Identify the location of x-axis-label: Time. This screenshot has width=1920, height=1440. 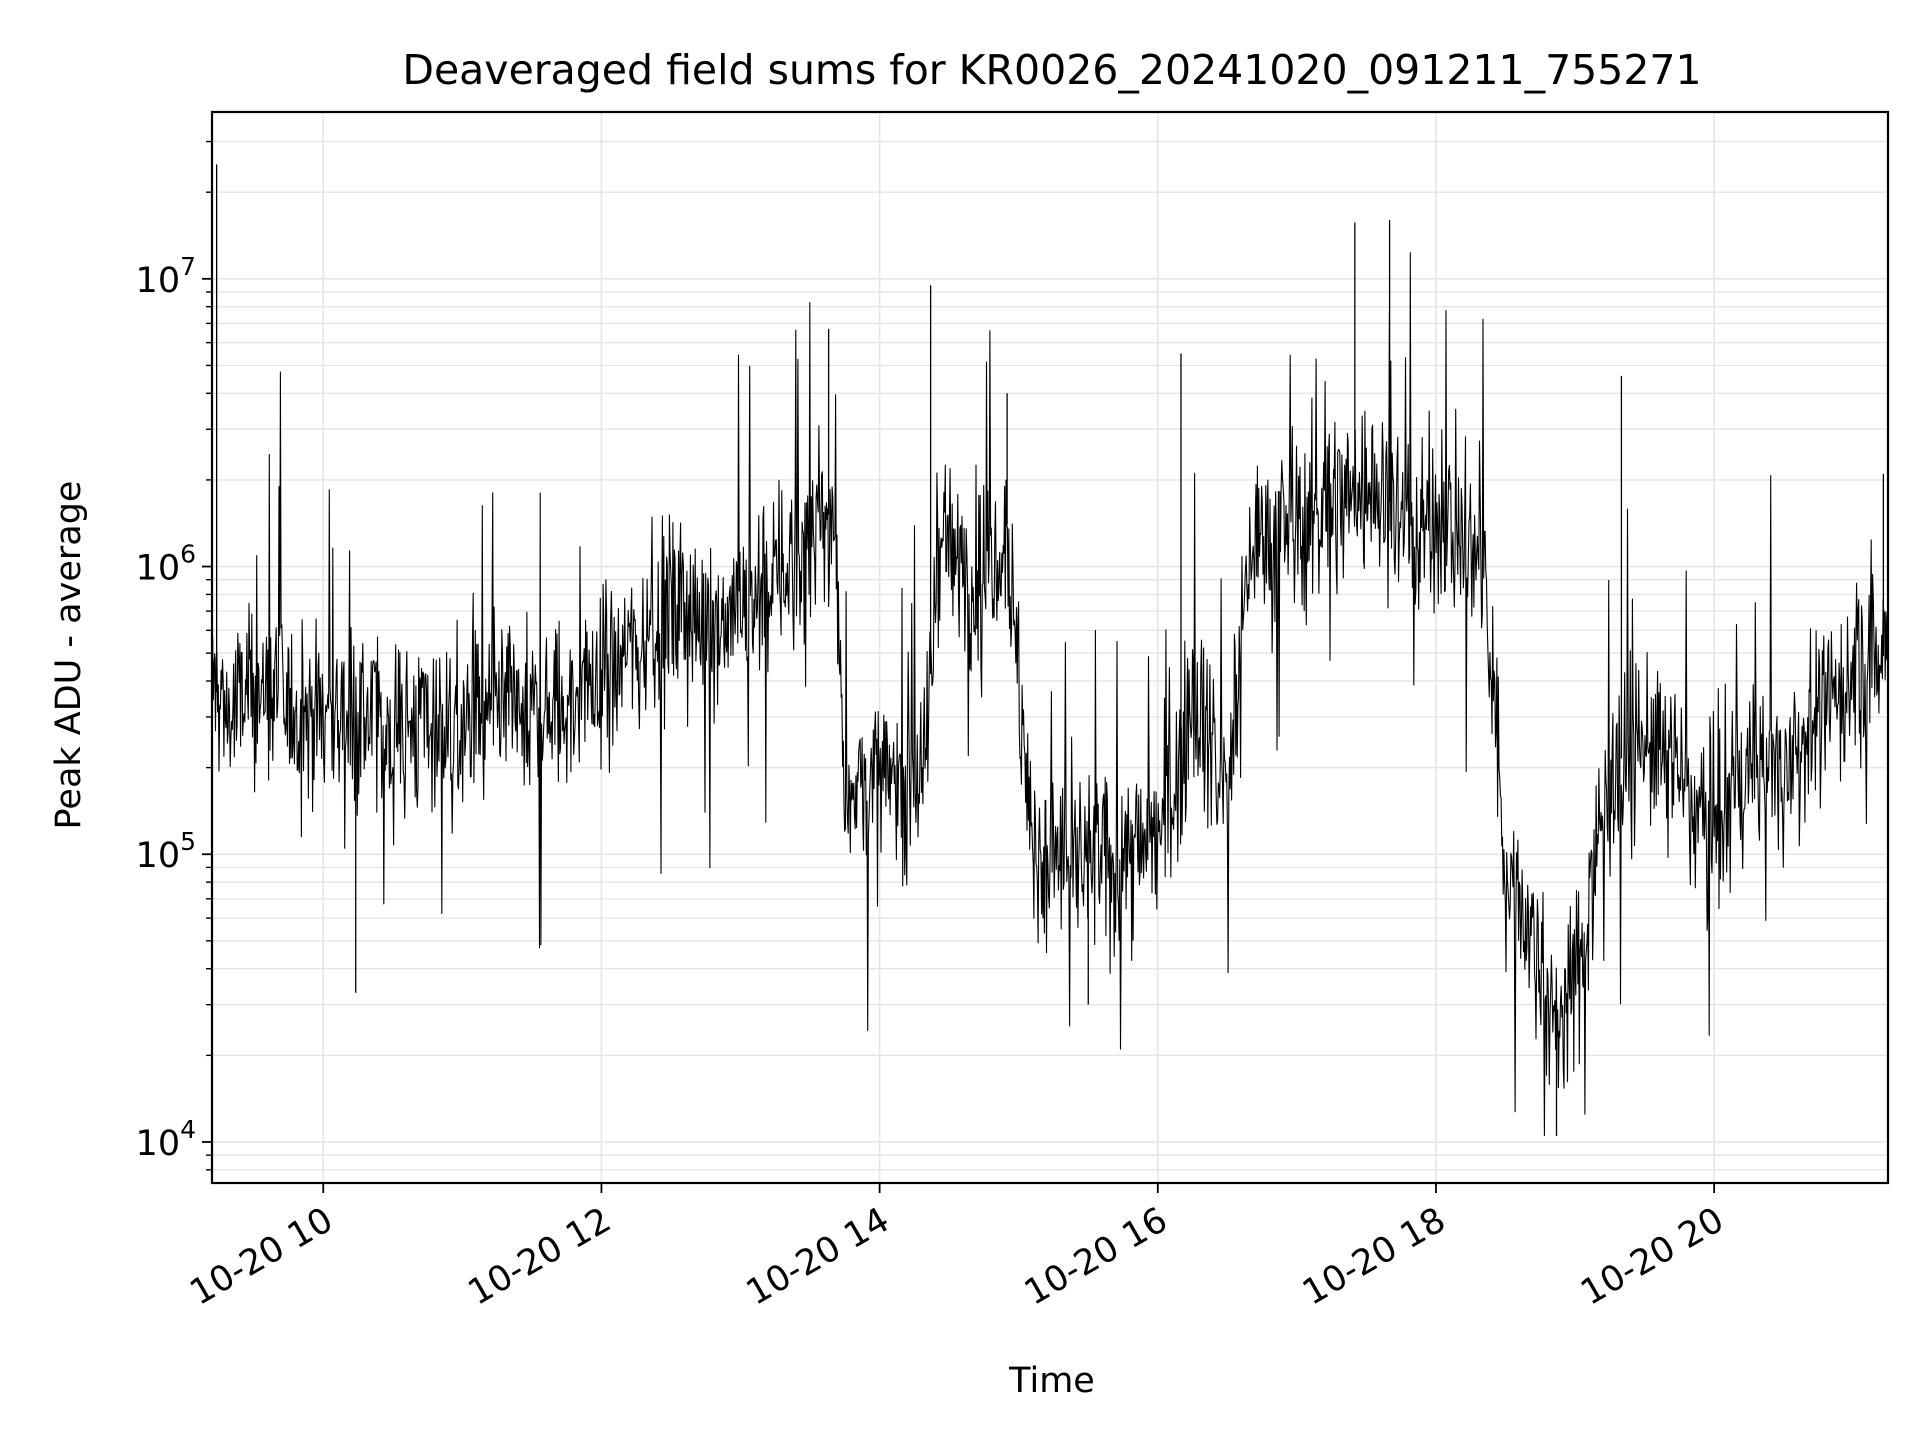
(1051, 1381).